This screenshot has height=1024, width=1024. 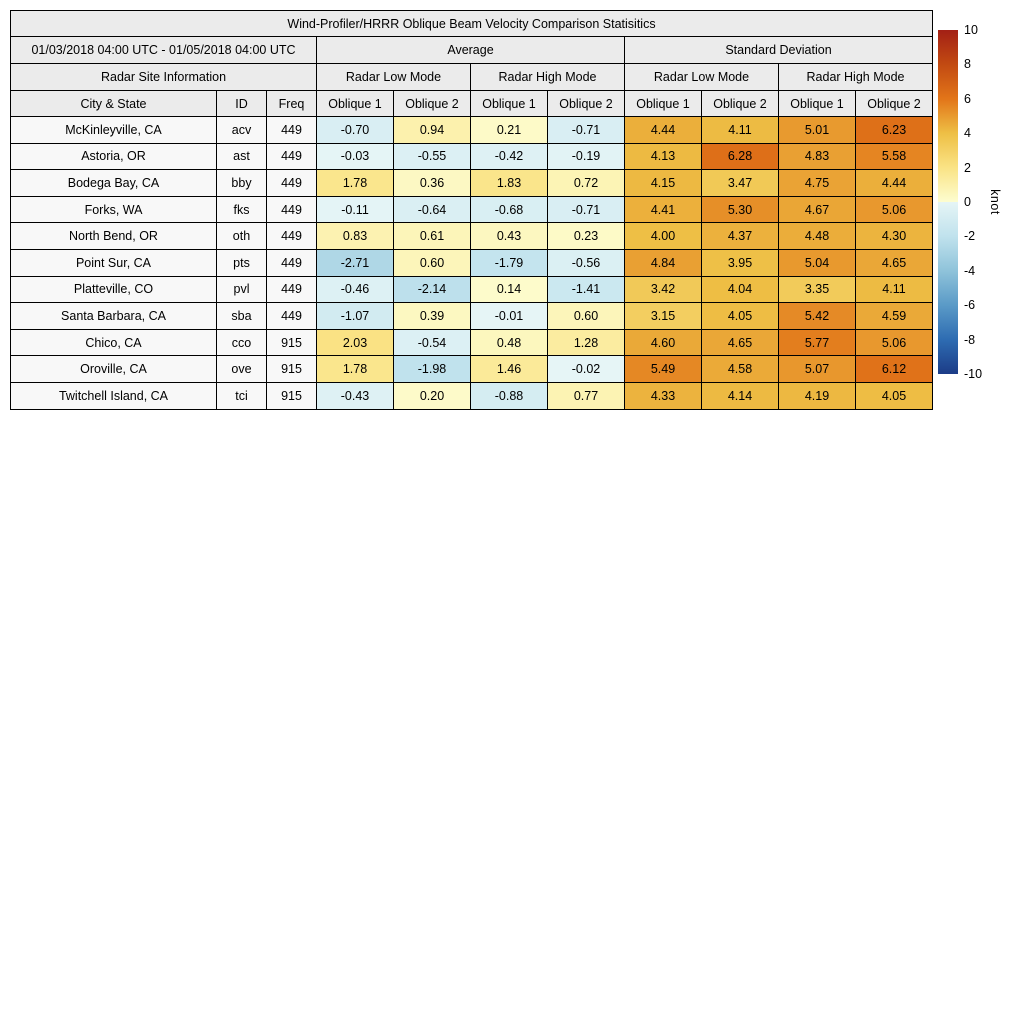 I want to click on value-cell: 4.41, so click(x=663, y=209).